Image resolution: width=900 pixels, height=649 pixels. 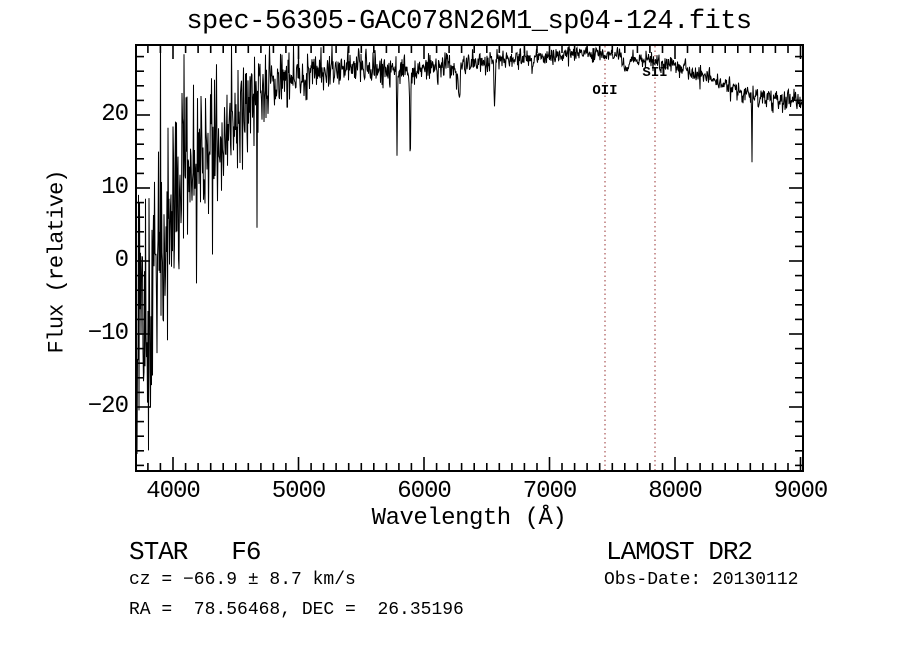 I want to click on ra-dec-text: RA = 78.56468, DEC = 26.35196, so click(x=296, y=610).